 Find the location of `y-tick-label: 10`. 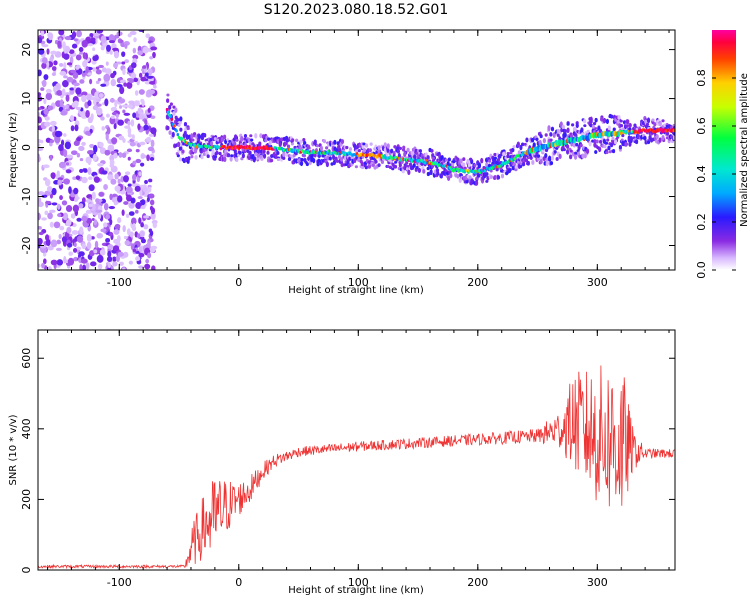

y-tick-label: 10 is located at coordinates (26, 99).